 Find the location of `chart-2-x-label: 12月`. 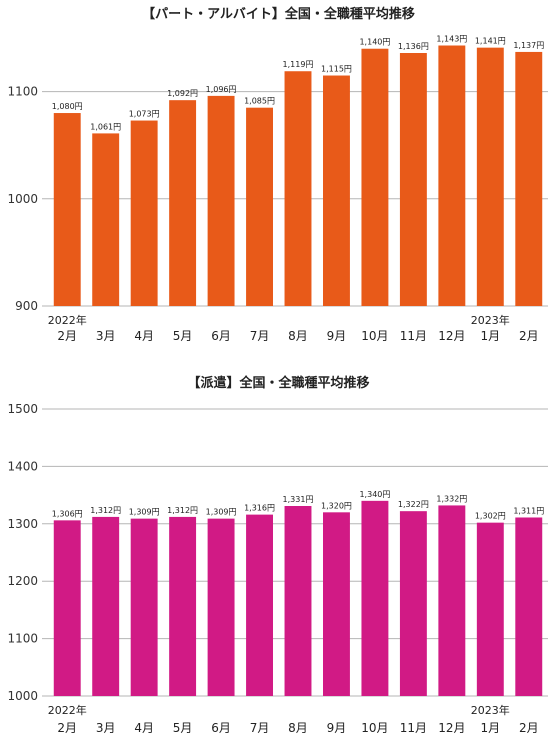

chart-2-x-label: 12月 is located at coordinates (451, 728).